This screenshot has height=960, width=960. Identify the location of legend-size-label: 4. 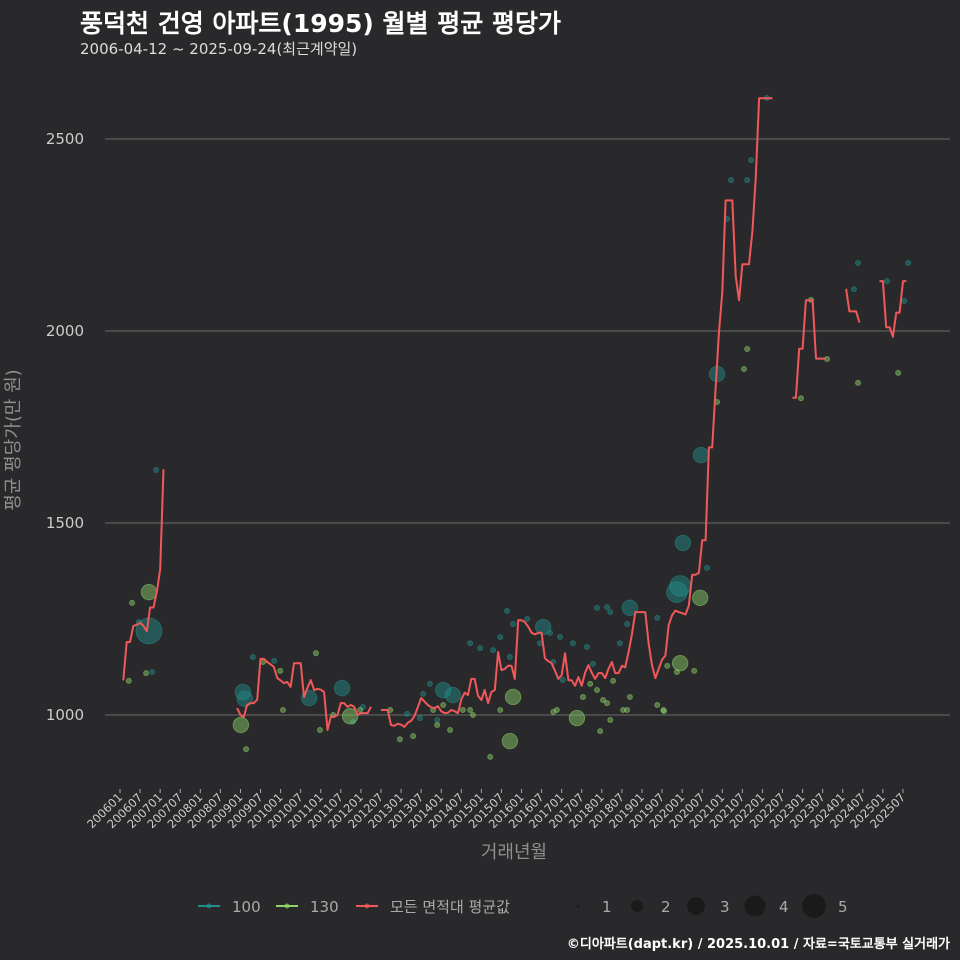
(784, 907).